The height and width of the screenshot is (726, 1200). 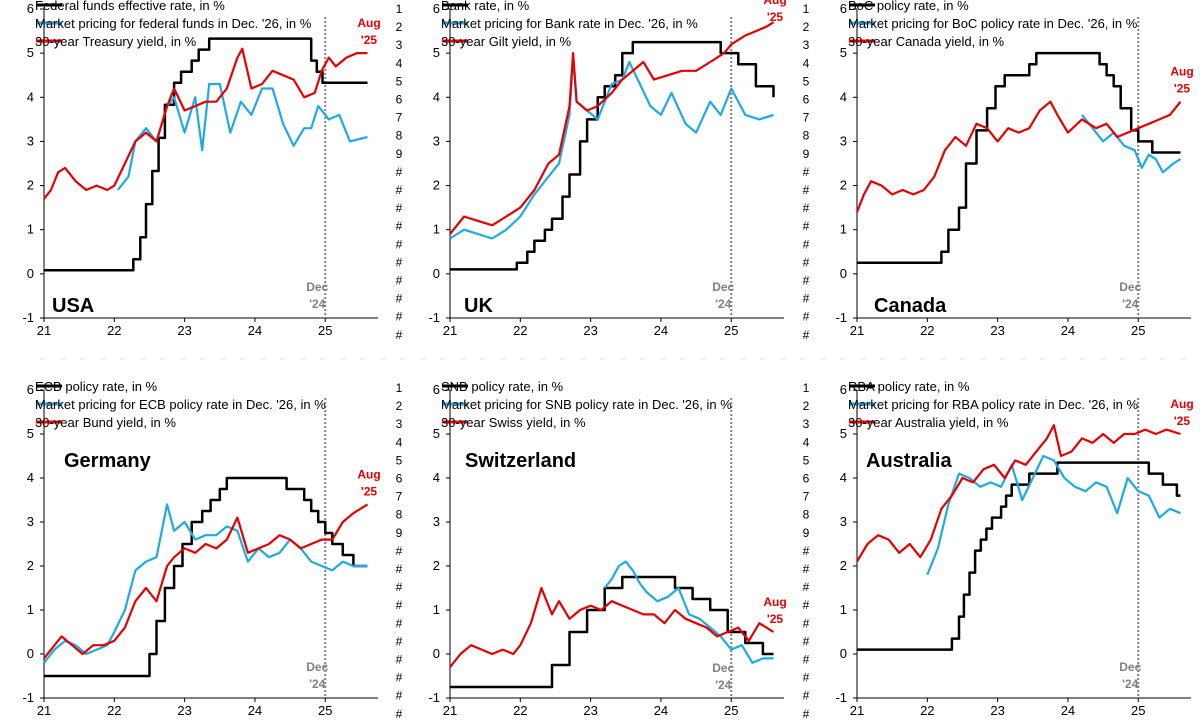 What do you see at coordinates (478, 306) in the screenshot?
I see `chart-title: UK` at bounding box center [478, 306].